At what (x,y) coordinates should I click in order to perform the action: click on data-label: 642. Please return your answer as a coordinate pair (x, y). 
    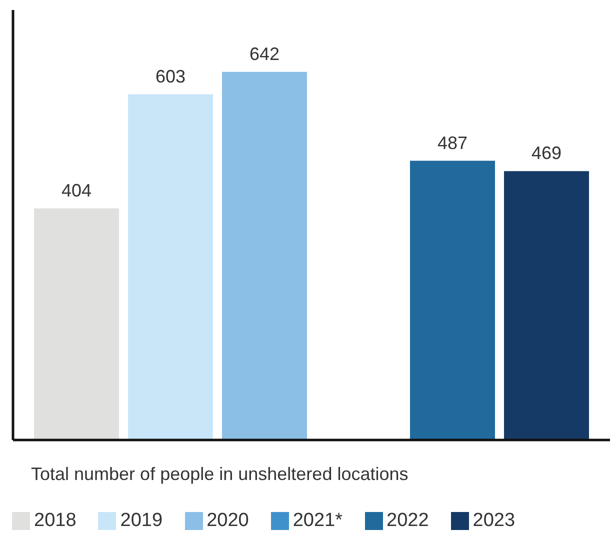
    Looking at the image, I should click on (264, 54).